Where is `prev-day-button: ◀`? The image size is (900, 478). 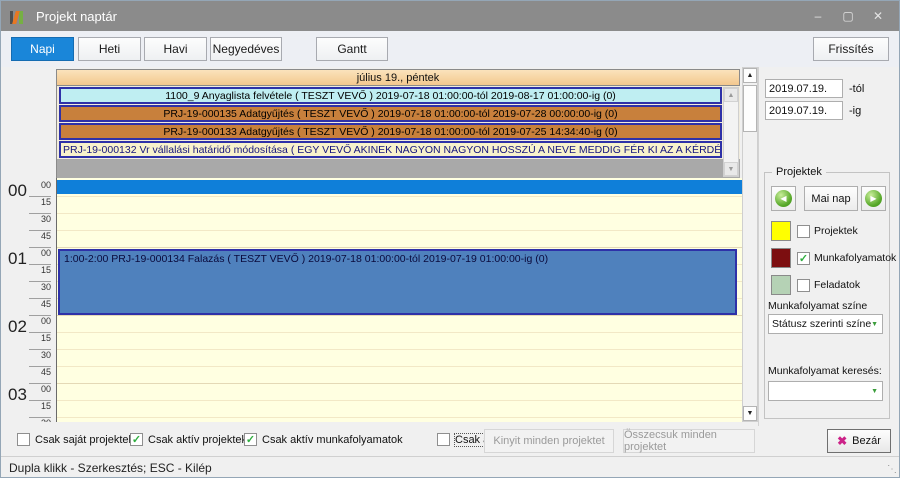
prev-day-button: ◀ is located at coordinates (783, 198).